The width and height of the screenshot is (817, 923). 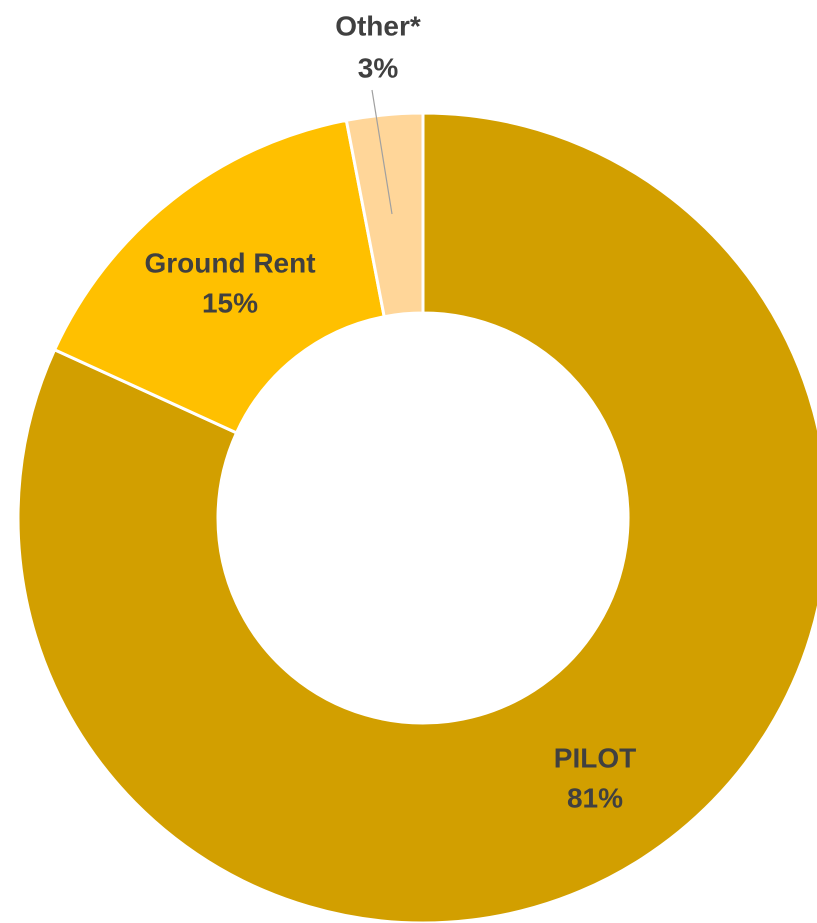 I want to click on slice-label: Ground Rent, so click(x=229, y=262).